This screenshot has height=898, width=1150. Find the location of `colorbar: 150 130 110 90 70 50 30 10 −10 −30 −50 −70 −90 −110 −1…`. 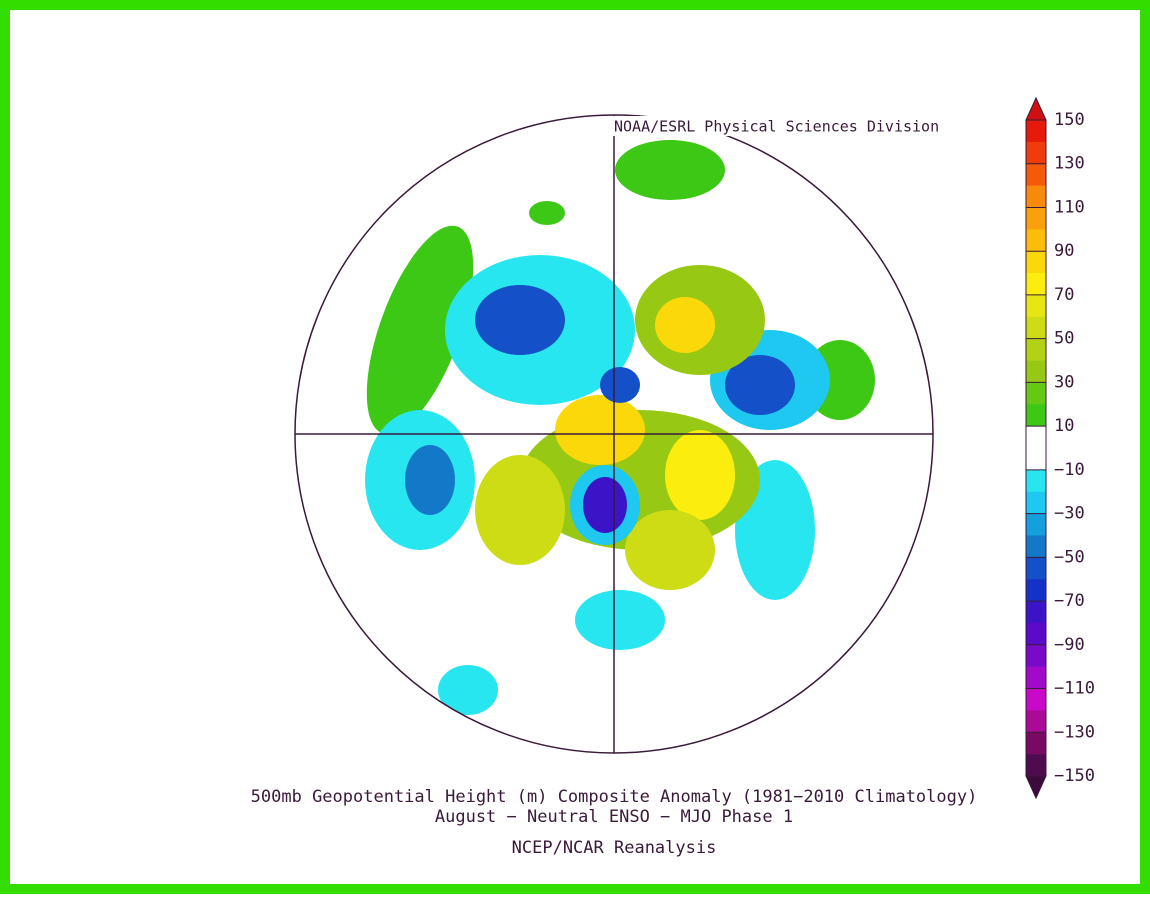

colorbar: 150 130 110 90 70 50 30 10 −10 −30 −50 −70 −90 −110 −1… is located at coordinates (1060, 448).